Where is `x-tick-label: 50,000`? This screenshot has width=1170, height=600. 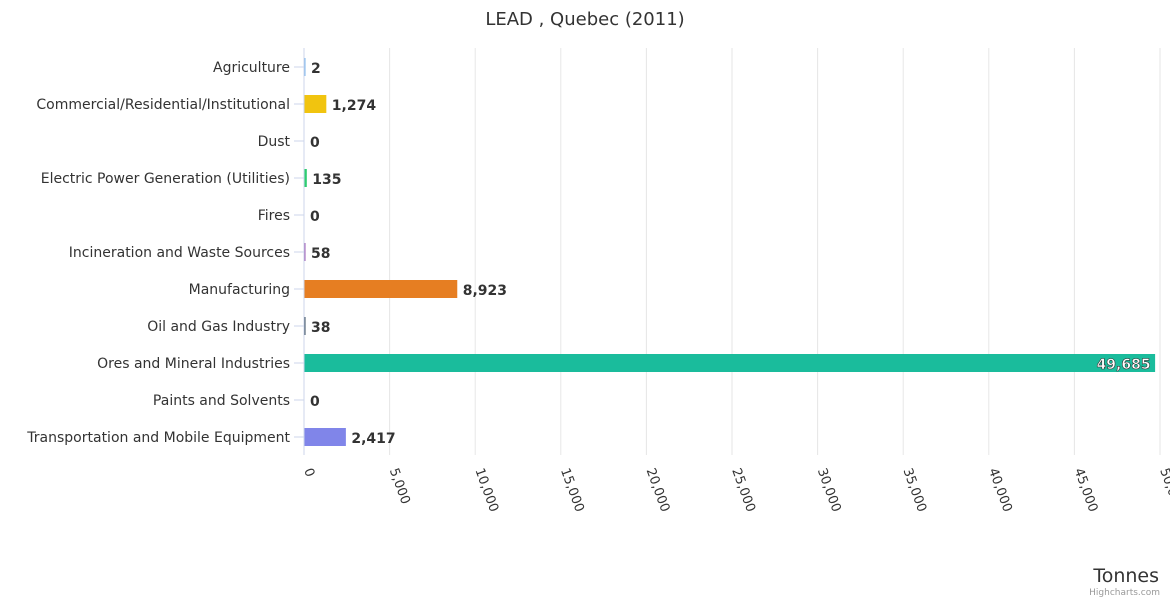
x-tick-label: 50,000 is located at coordinates (1163, 490).